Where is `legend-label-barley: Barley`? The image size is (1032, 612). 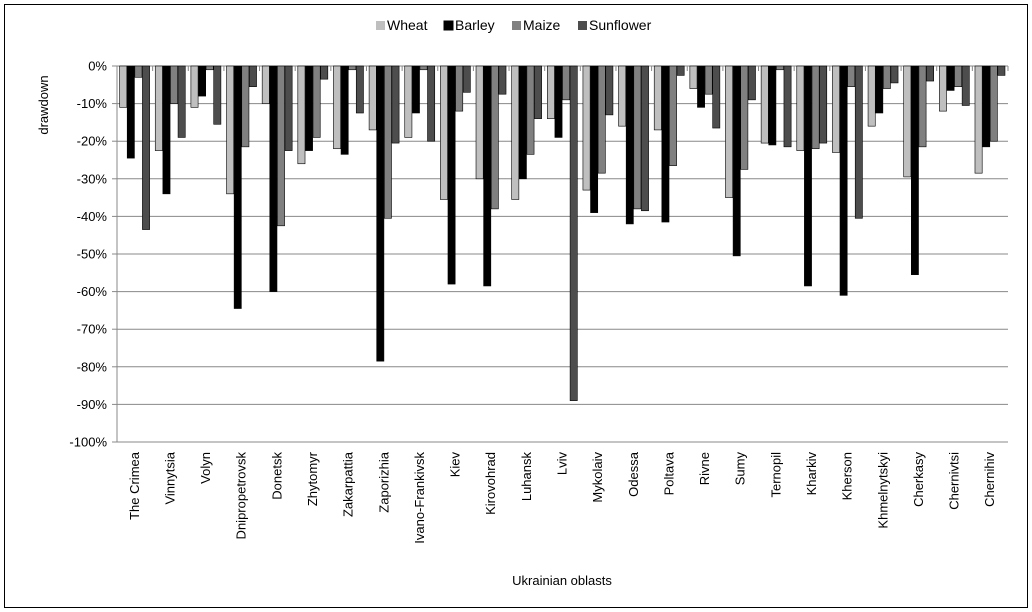 legend-label-barley: Barley is located at coordinates (475, 25).